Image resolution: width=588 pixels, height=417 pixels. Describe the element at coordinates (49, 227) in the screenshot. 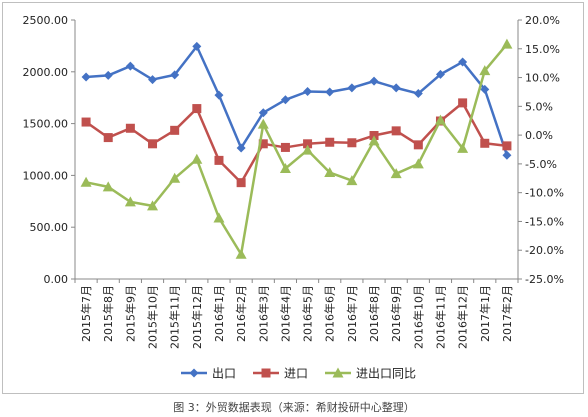

I see `y-left-tick-label: 500.00` at that location.